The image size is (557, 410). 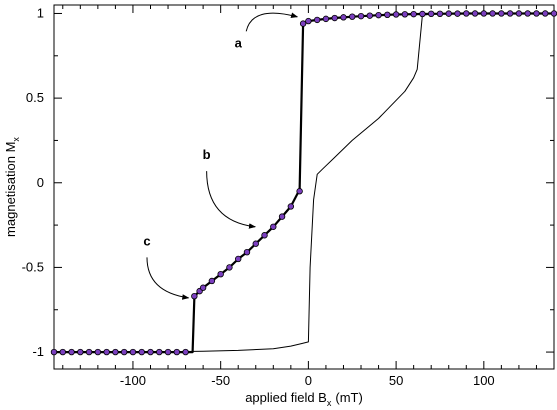 What do you see at coordinates (40, 182) in the screenshot?
I see `y-tick-label: 0` at bounding box center [40, 182].